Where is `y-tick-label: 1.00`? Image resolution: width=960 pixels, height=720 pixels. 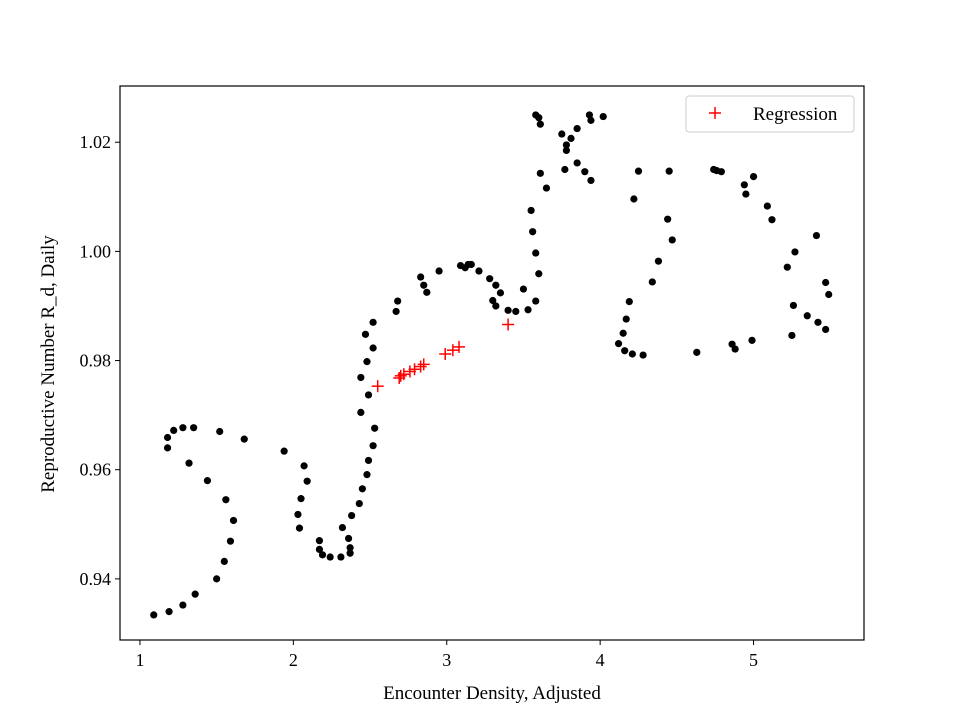
y-tick-label: 1.00 is located at coordinates (96, 251).